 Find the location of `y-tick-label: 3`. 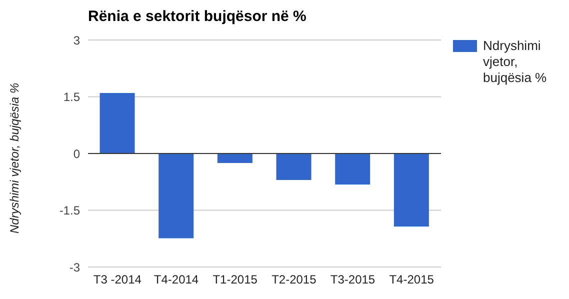

y-tick-label: 3 is located at coordinates (76, 40).